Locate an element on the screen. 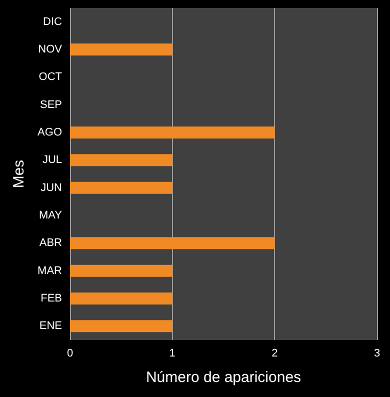  y-tick-label: JUN is located at coordinates (51, 188).